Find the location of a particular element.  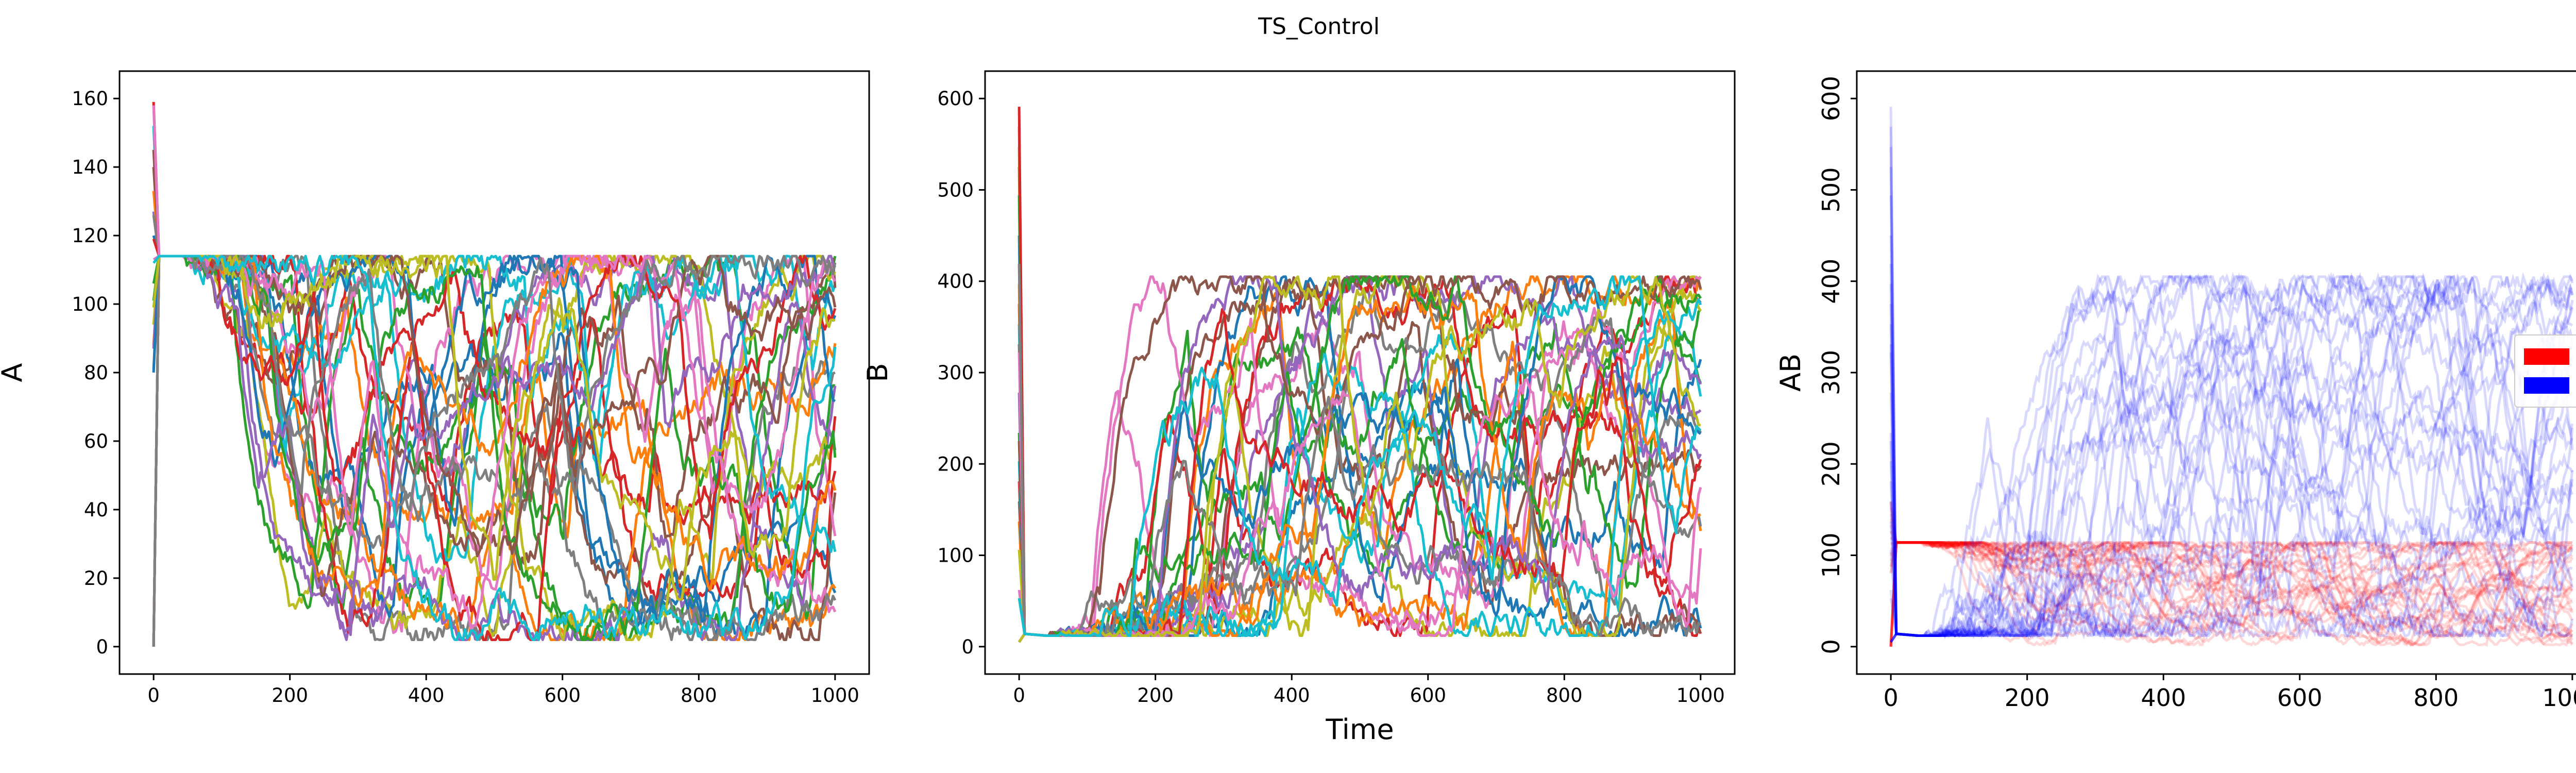

y-tick-label: 500 is located at coordinates (955, 190).